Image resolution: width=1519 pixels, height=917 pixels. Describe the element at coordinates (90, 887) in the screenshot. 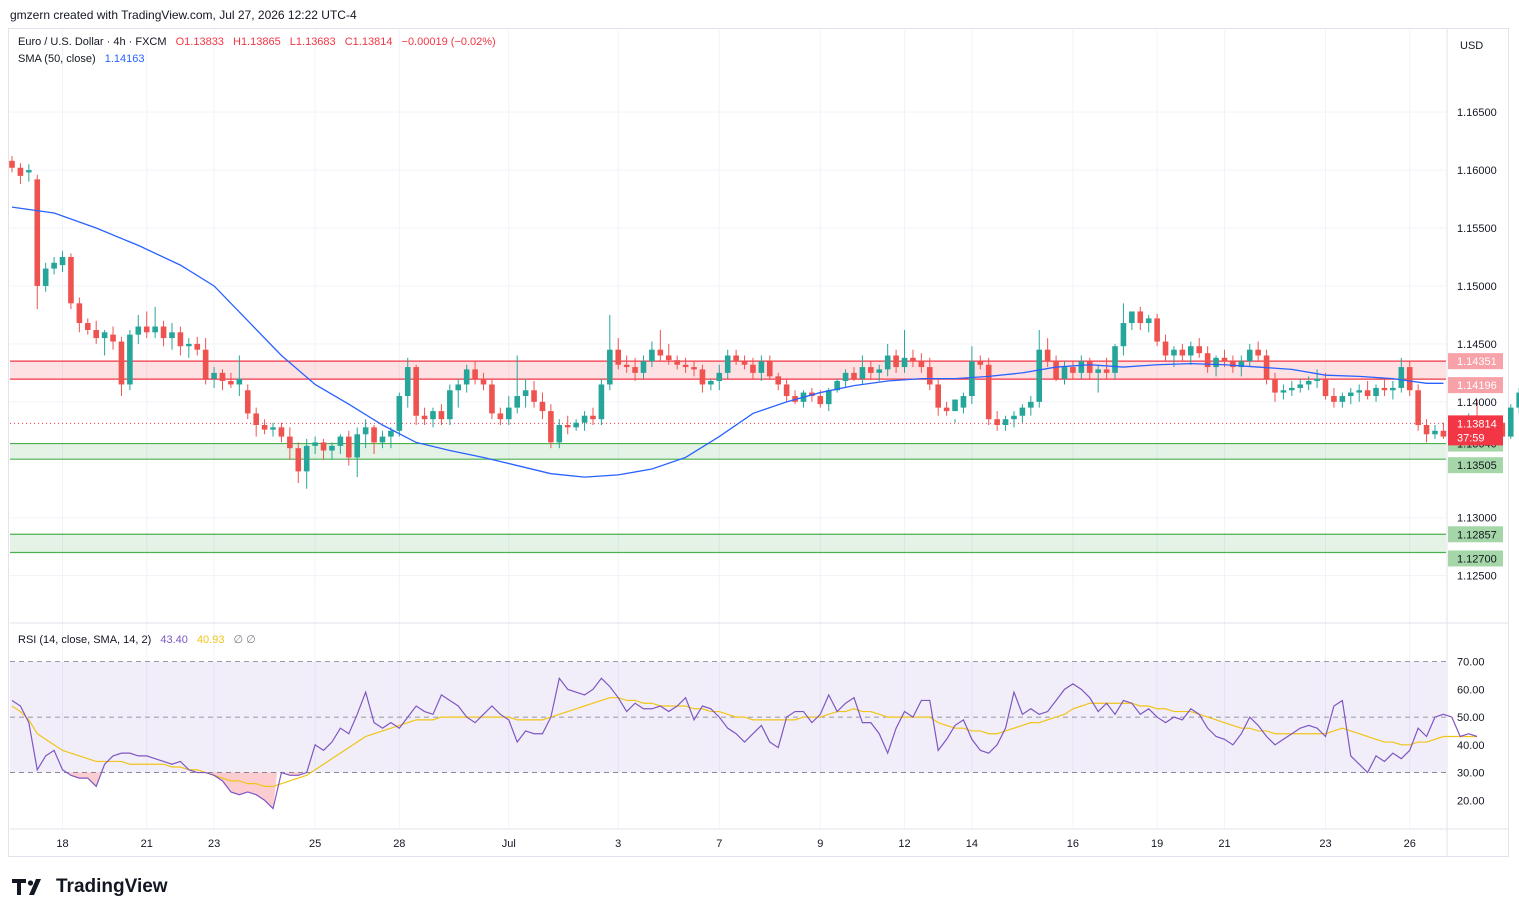

I see `tradingview-brand: TradingView` at that location.